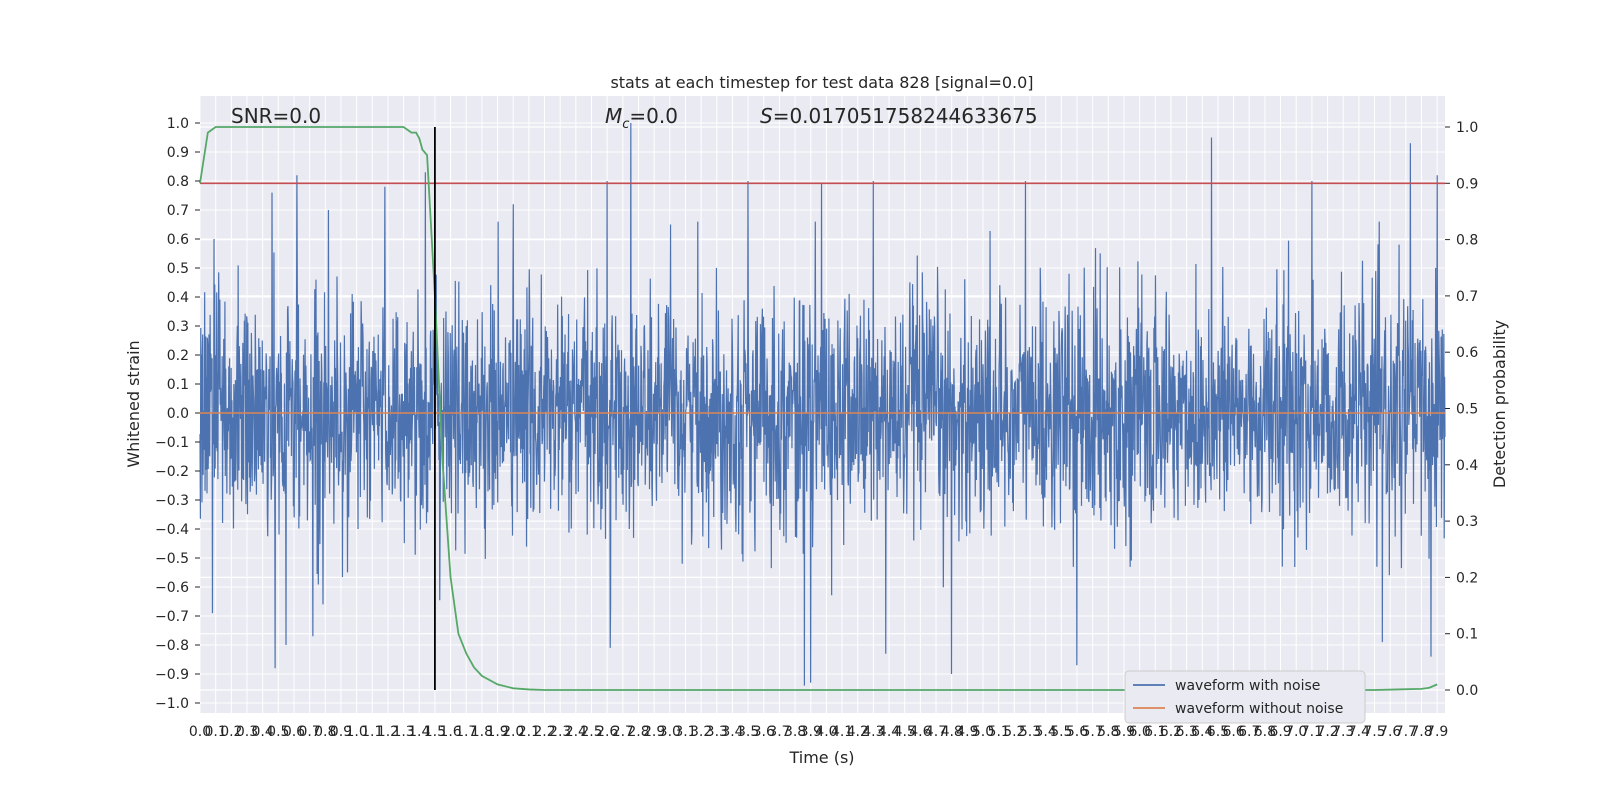 The height and width of the screenshot is (800, 1600). Describe the element at coordinates (172, 704) in the screenshot. I see `y-tick-label: −1.0` at that location.